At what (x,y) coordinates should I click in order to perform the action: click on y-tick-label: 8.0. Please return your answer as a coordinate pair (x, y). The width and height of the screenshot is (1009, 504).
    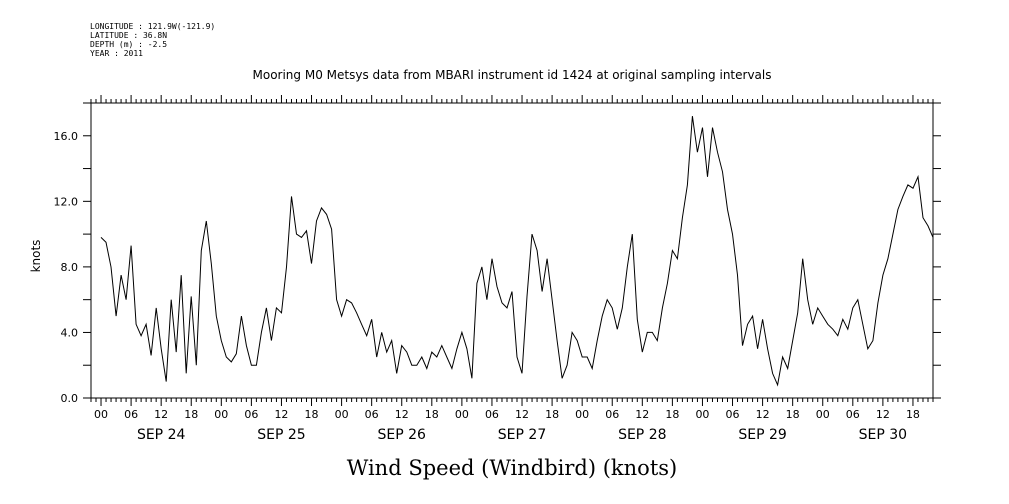
    Looking at the image, I should click on (70, 267).